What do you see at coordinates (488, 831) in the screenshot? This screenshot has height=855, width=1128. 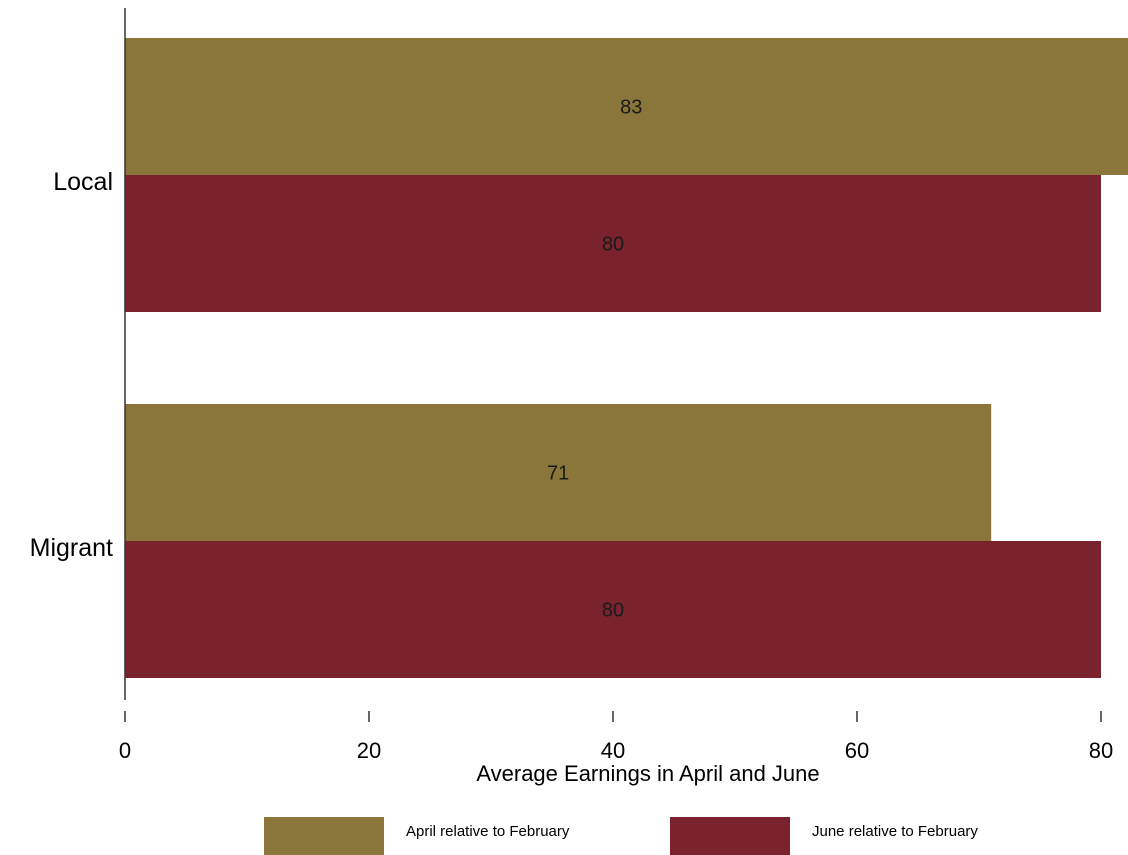 I see `legend-label-april: April relative to February` at bounding box center [488, 831].